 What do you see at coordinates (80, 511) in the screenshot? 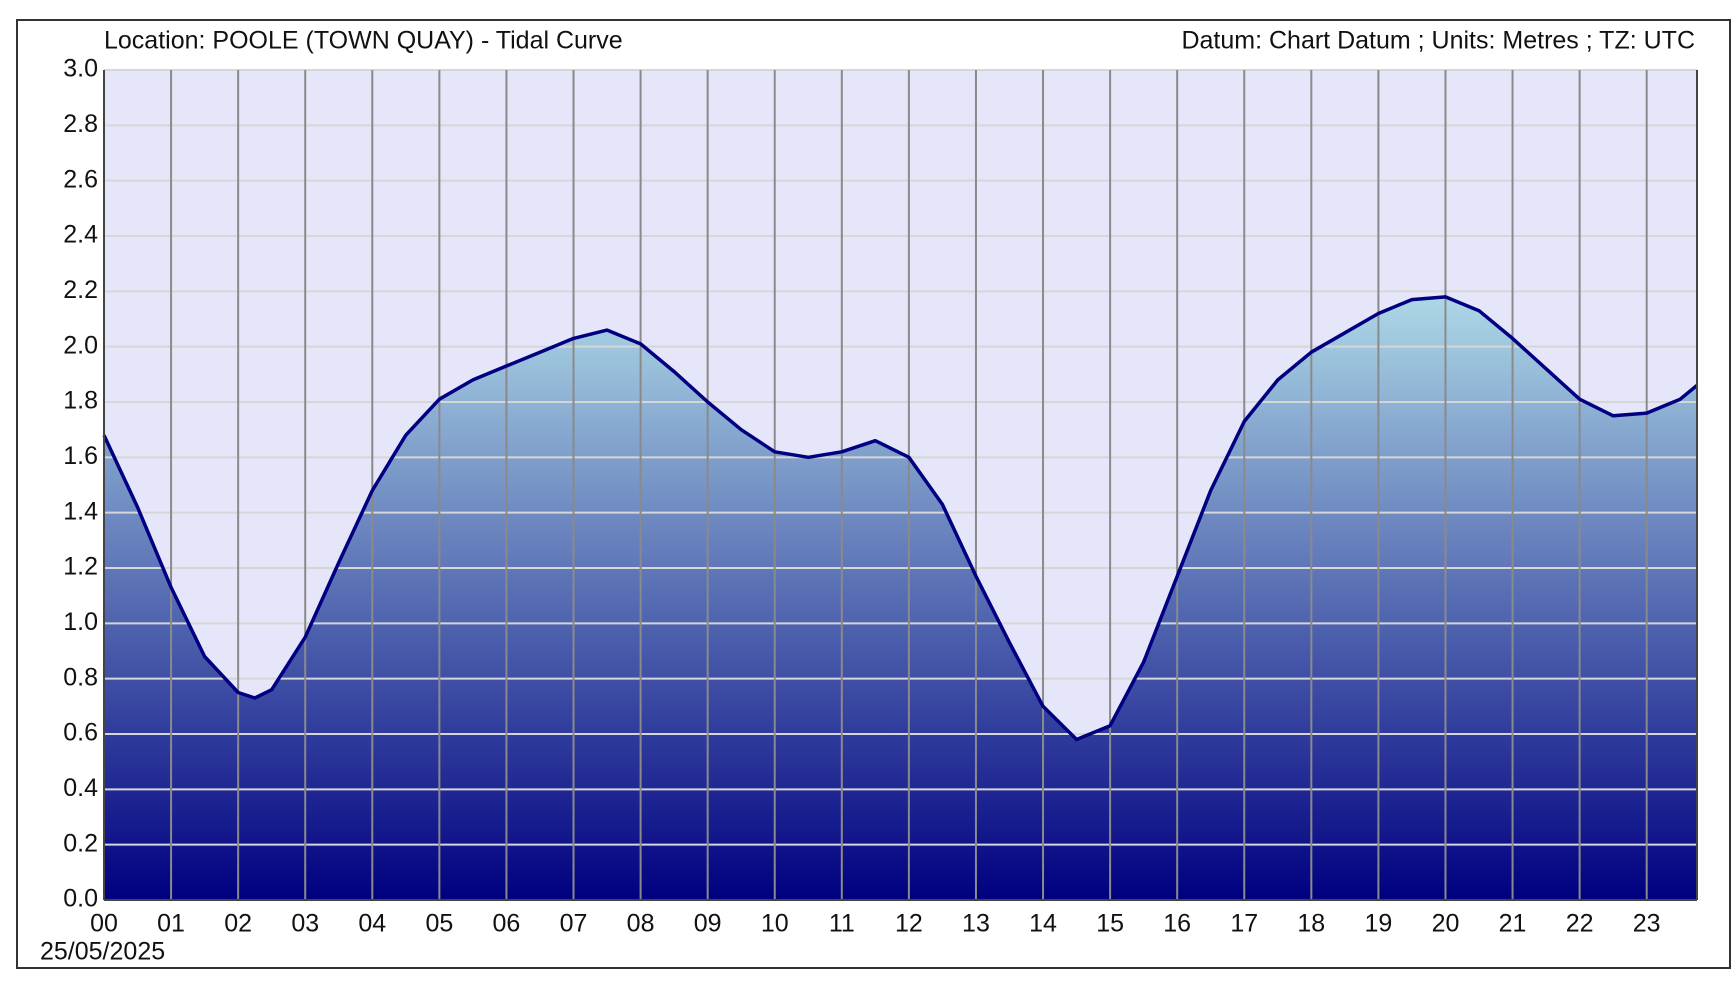
I see `y-tick-label: 1.4` at bounding box center [80, 511].